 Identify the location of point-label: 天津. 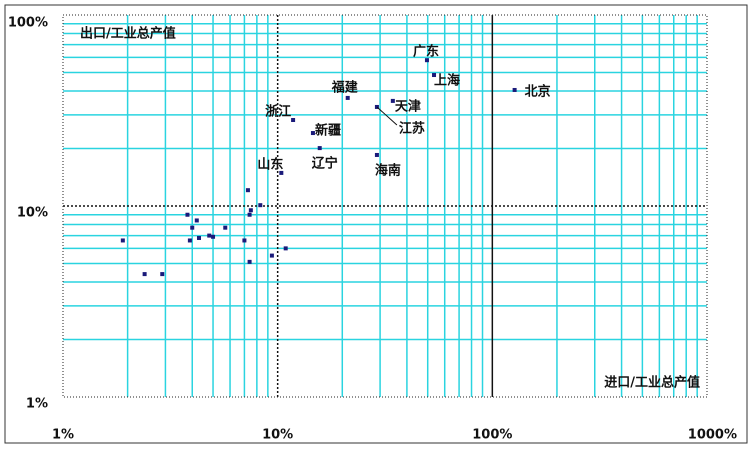
(408, 106).